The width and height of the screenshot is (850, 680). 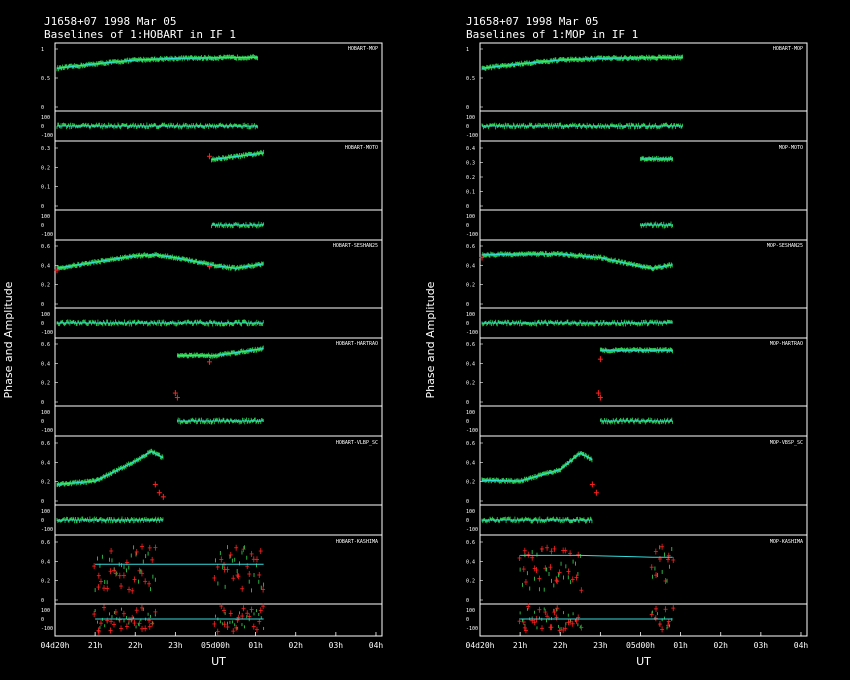 I want to click on baseline-label: MOP-KASHIMA, so click(x=786, y=542).